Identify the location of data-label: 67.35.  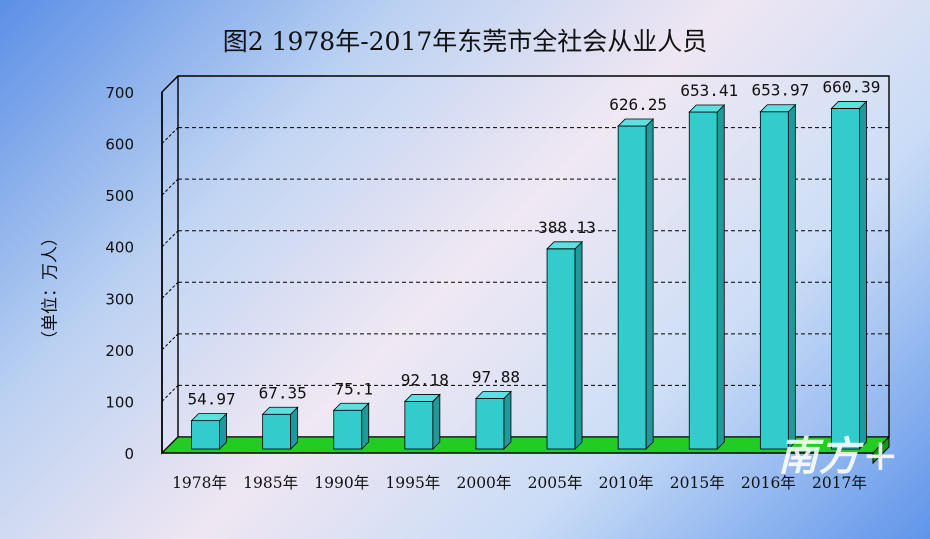
(283, 392).